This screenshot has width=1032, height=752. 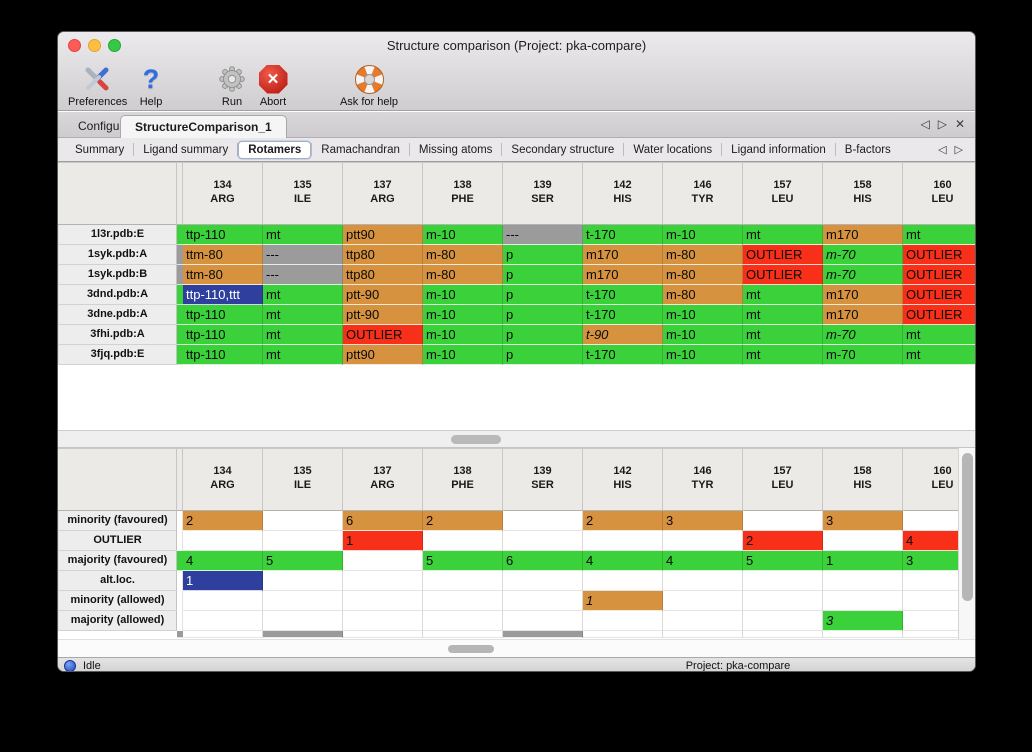 What do you see at coordinates (151, 86) in the screenshot?
I see `help-button: ? Help` at bounding box center [151, 86].